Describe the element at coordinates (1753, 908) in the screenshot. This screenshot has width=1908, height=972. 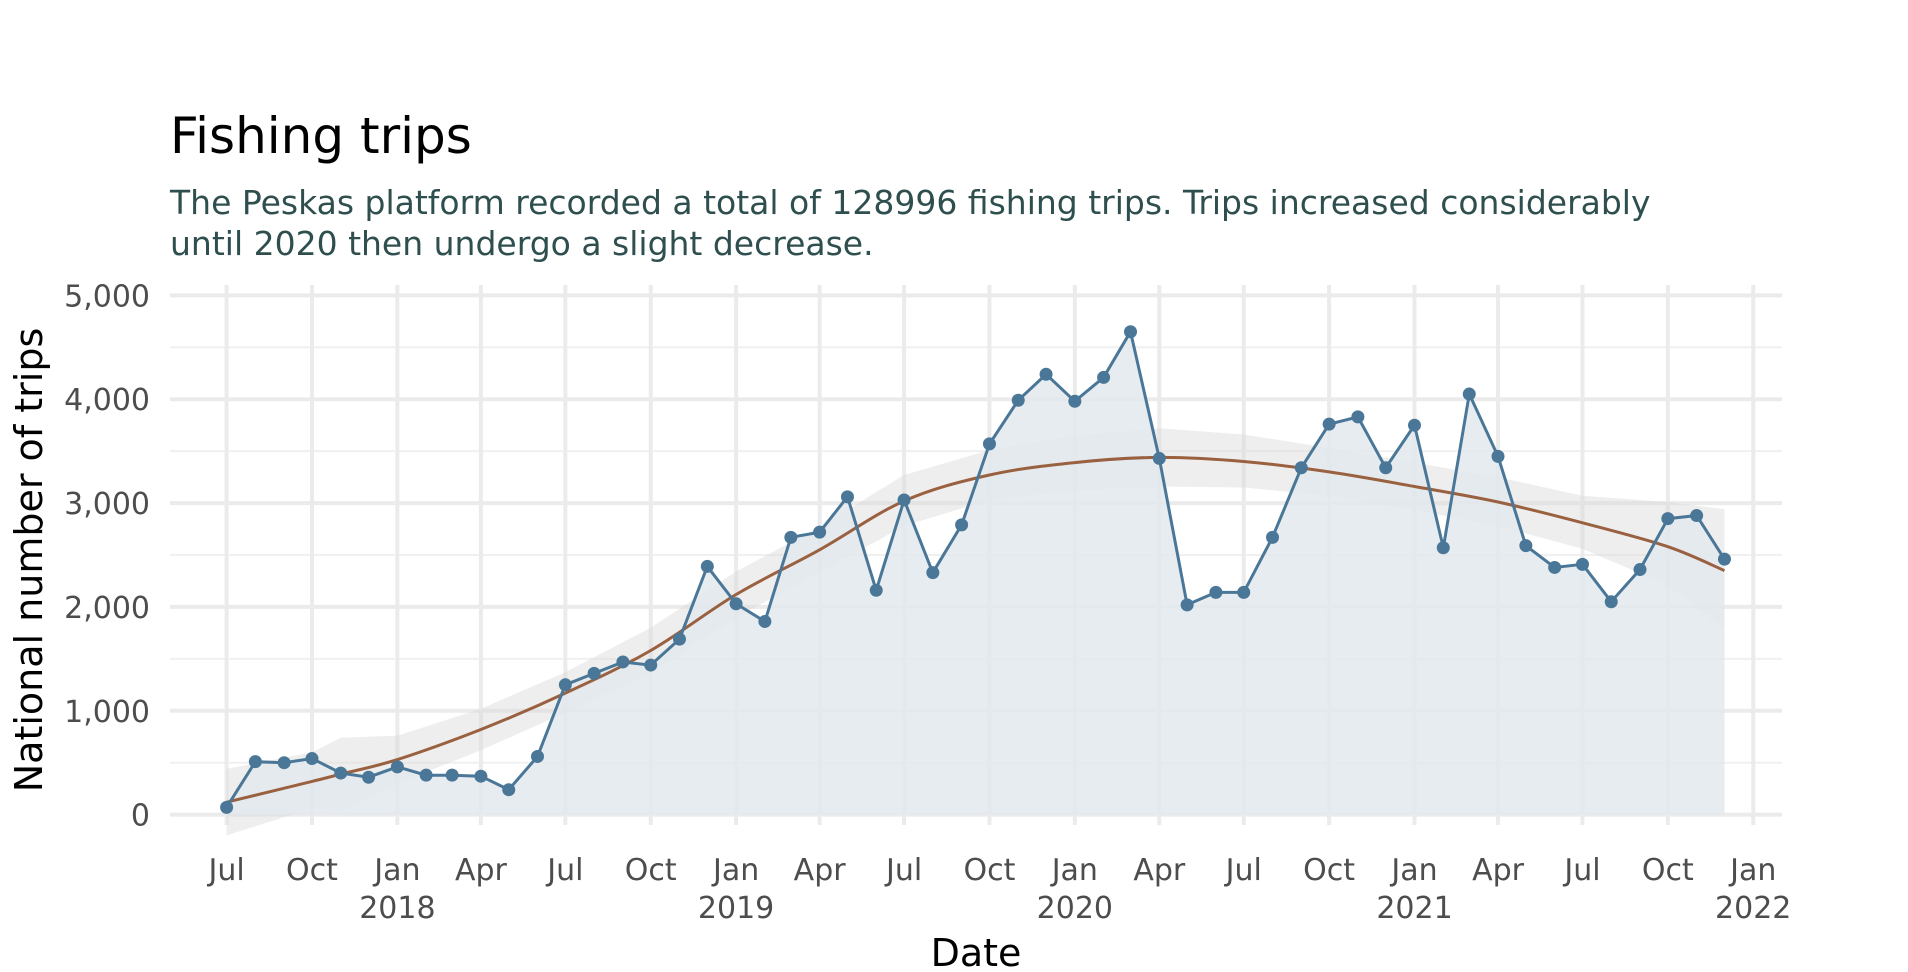
I see `x-tick-year-label: 2022` at that location.